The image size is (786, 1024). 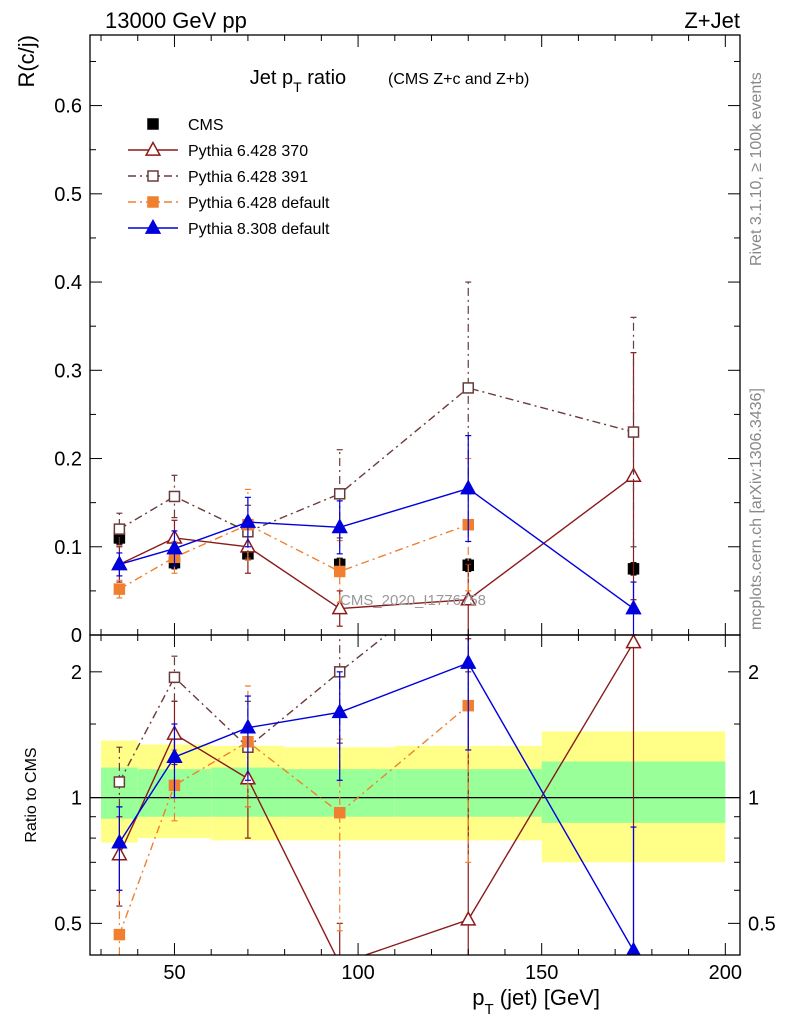 What do you see at coordinates (324, 78) in the screenshot?
I see `title-rest: ratio` at bounding box center [324, 78].